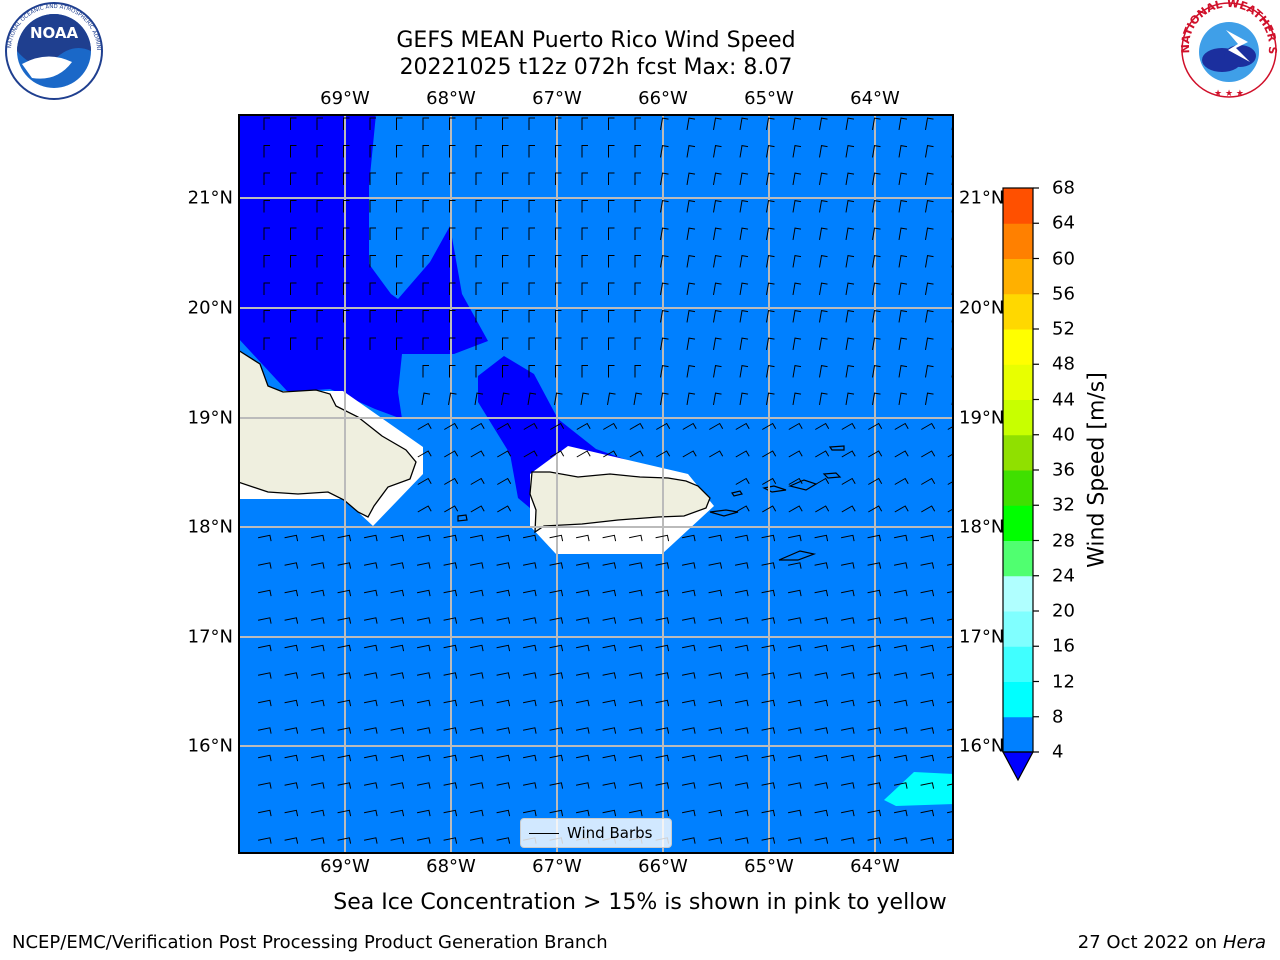 The image size is (1280, 960). I want to click on colorbar-title: Wind Speed [m/s], so click(1097, 470).